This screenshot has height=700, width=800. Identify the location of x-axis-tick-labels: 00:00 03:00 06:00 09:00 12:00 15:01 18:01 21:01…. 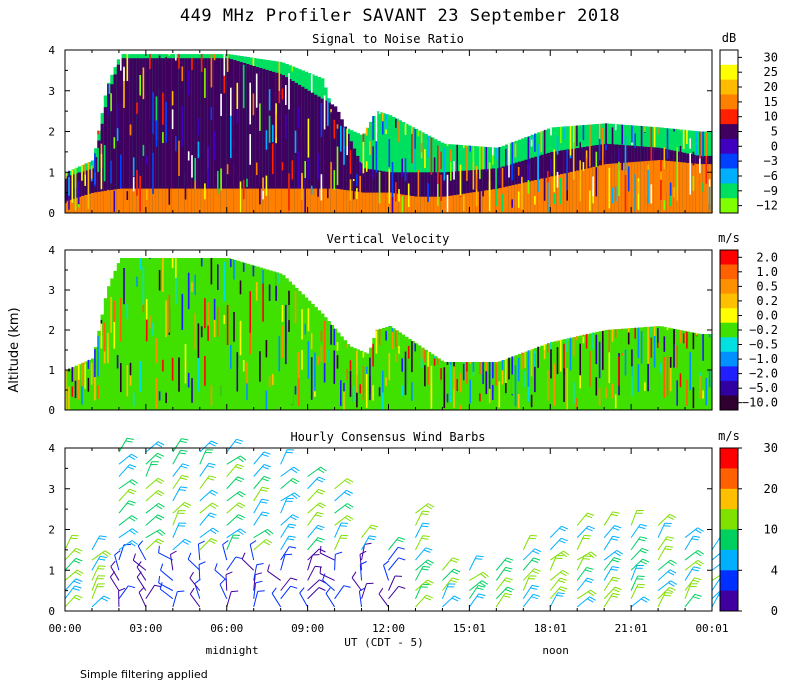
(388, 628).